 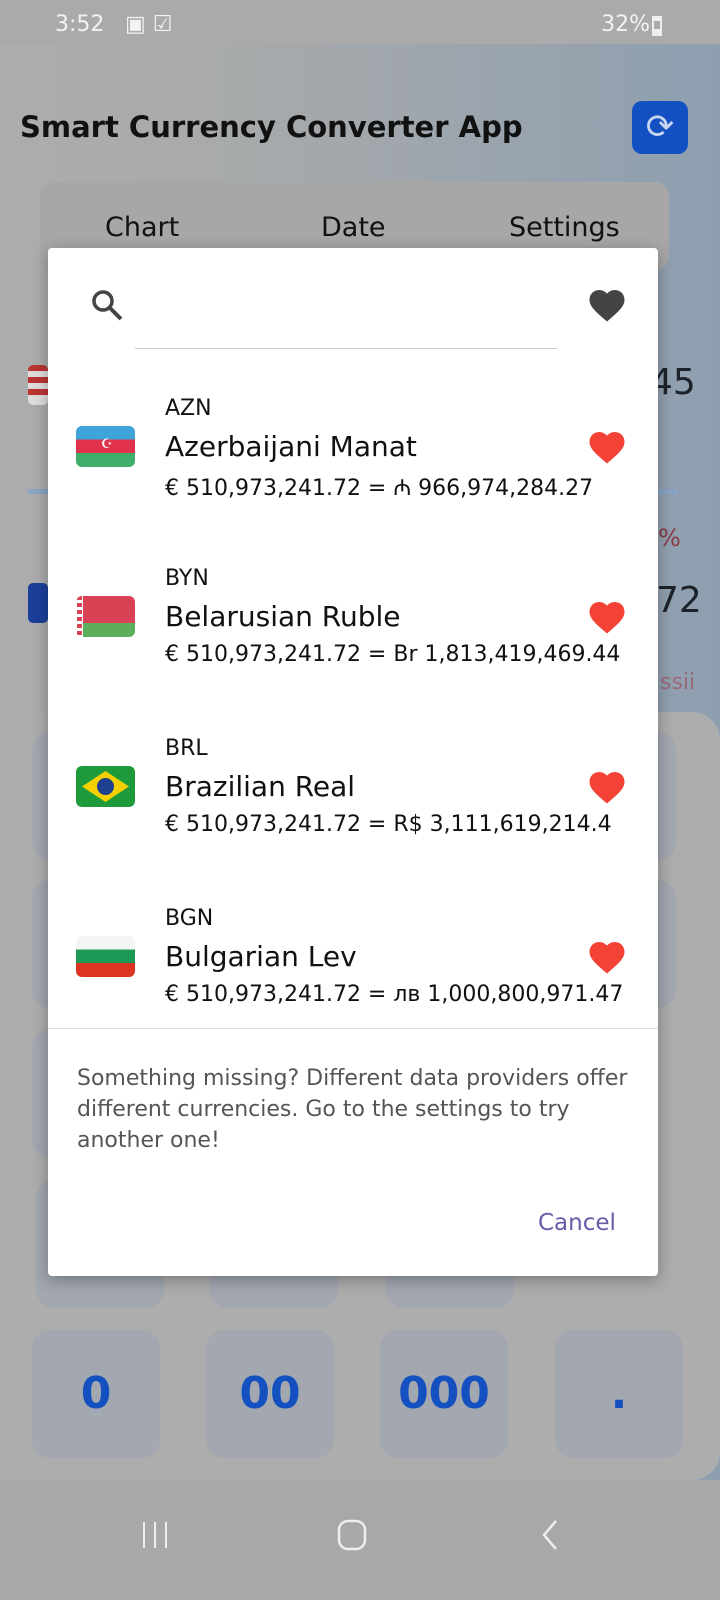 I want to click on conversion-text: € 510,973,241.72 = лв 1,000,800,971.47, so click(x=394, y=994).